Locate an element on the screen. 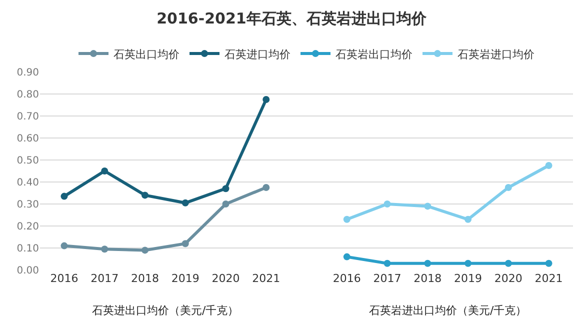  legend-label: 石英岩出口均价 is located at coordinates (374, 54).